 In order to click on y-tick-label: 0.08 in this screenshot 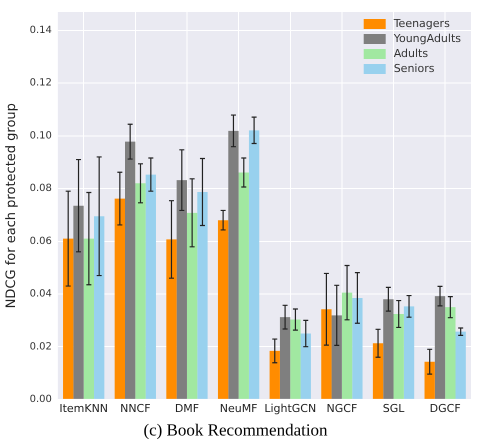, I will do `click(41, 188)`.